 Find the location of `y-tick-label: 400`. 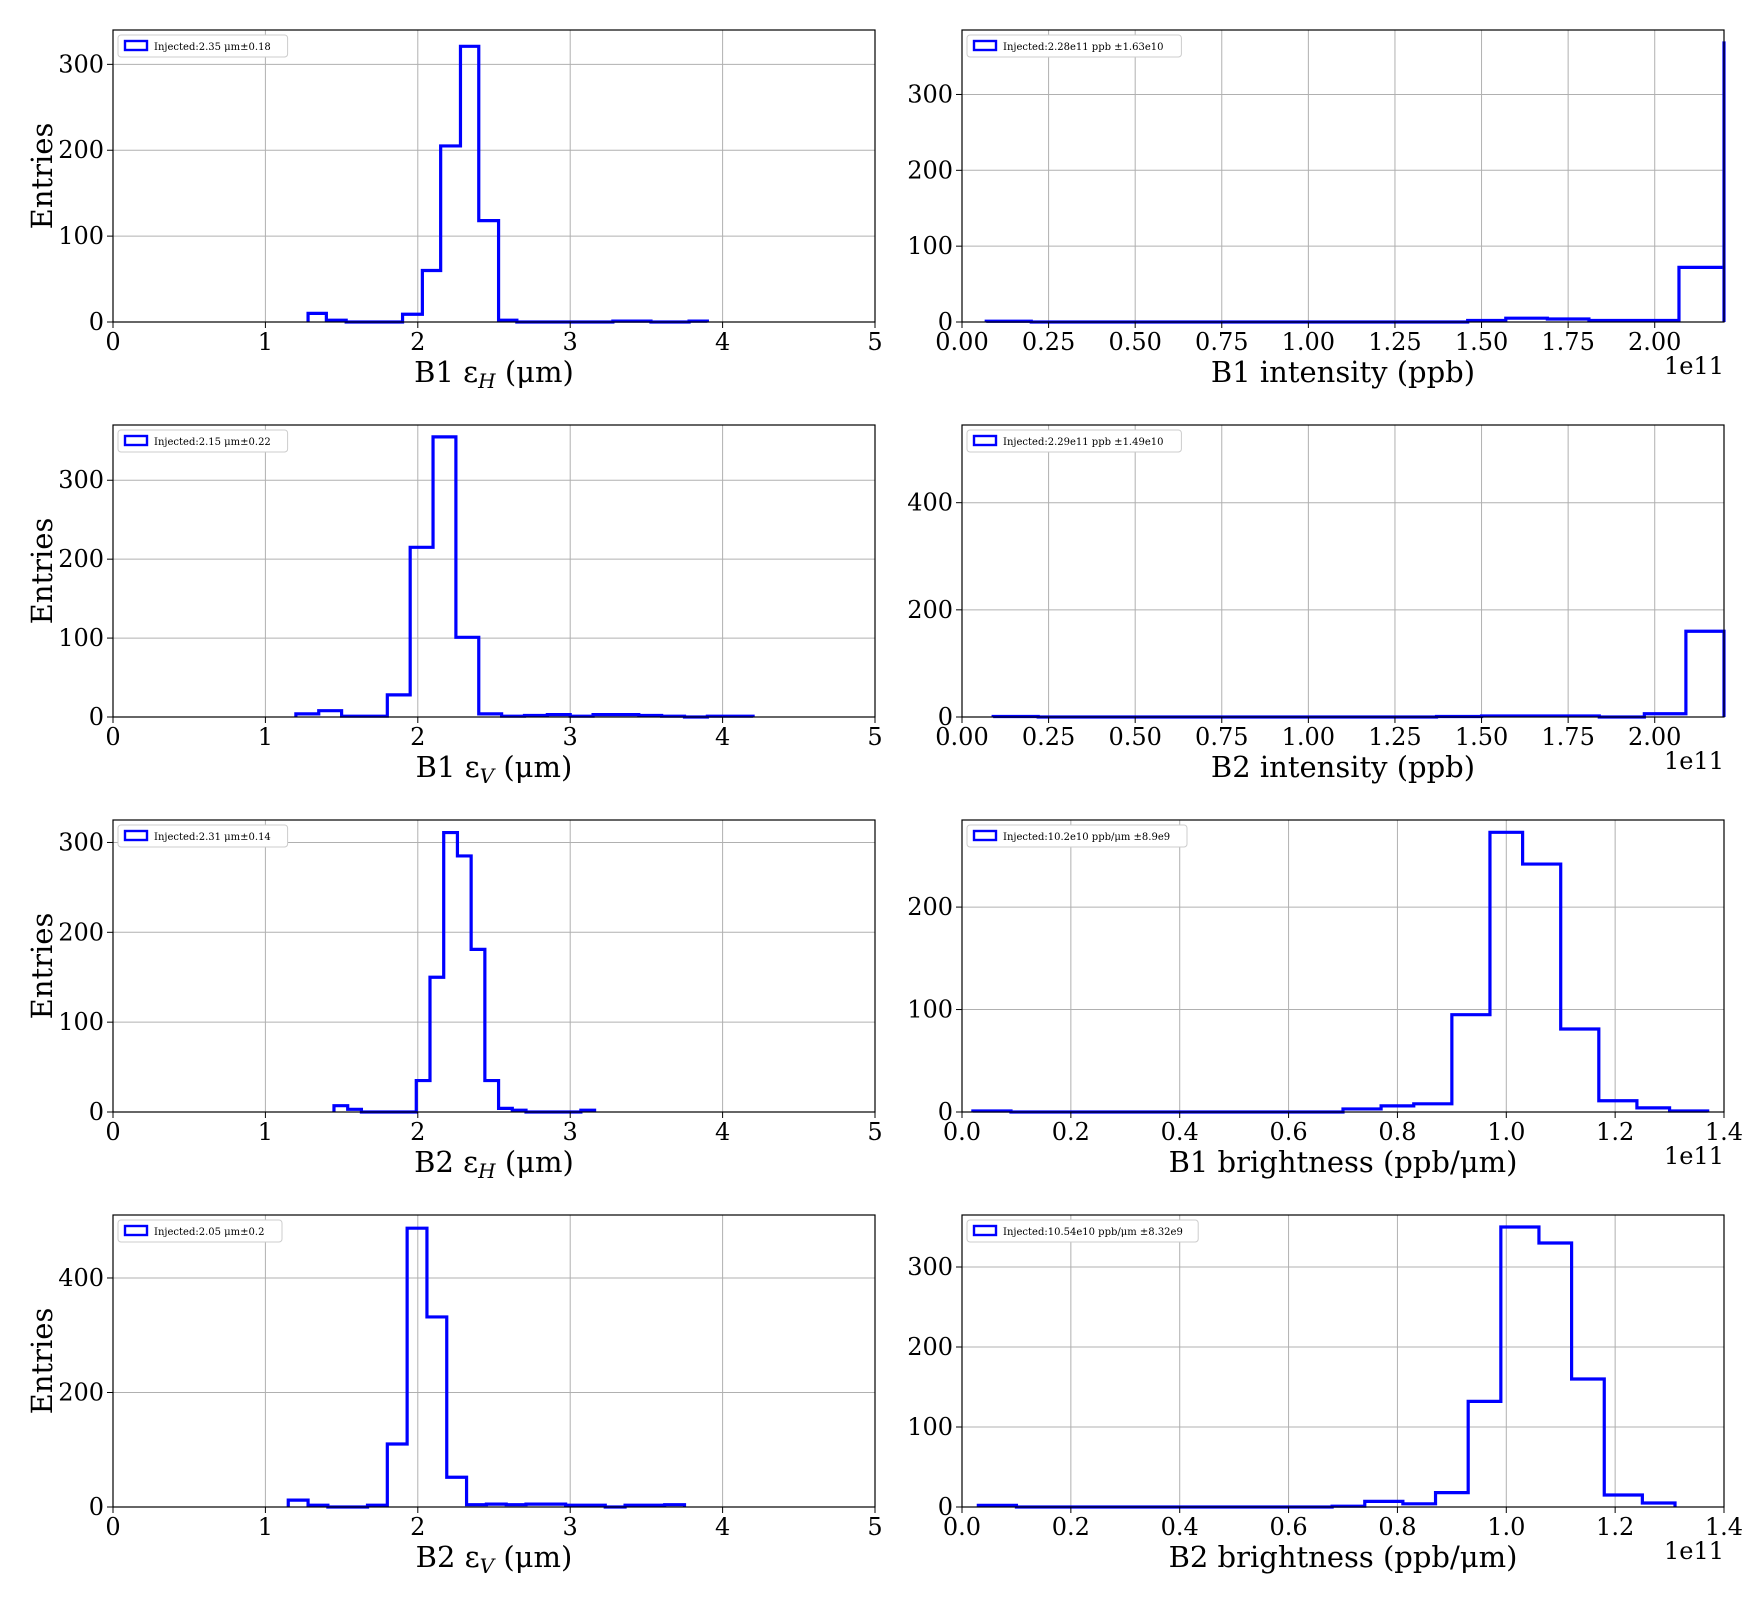

y-tick-label: 400 is located at coordinates (81, 1278).